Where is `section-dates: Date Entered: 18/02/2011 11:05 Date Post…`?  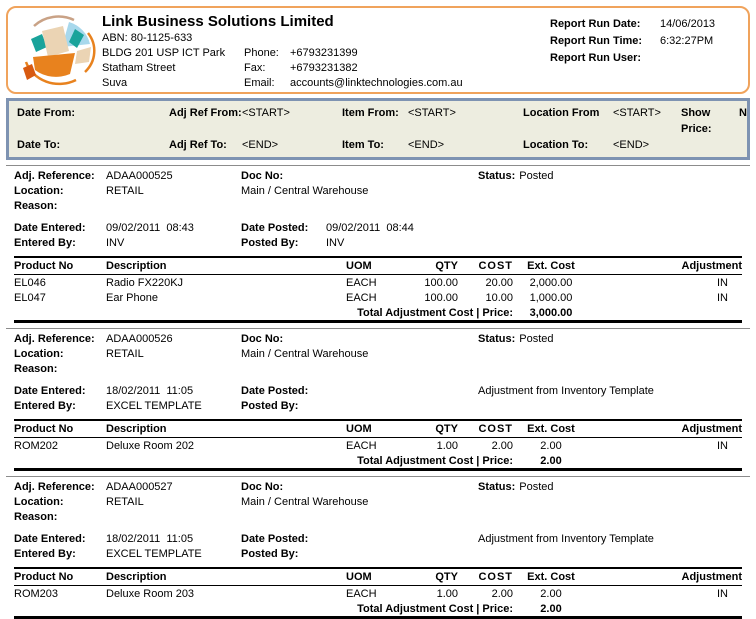
section-dates: Date Entered: 18/02/2011 11:05 Date Post… is located at coordinates (378, 399).